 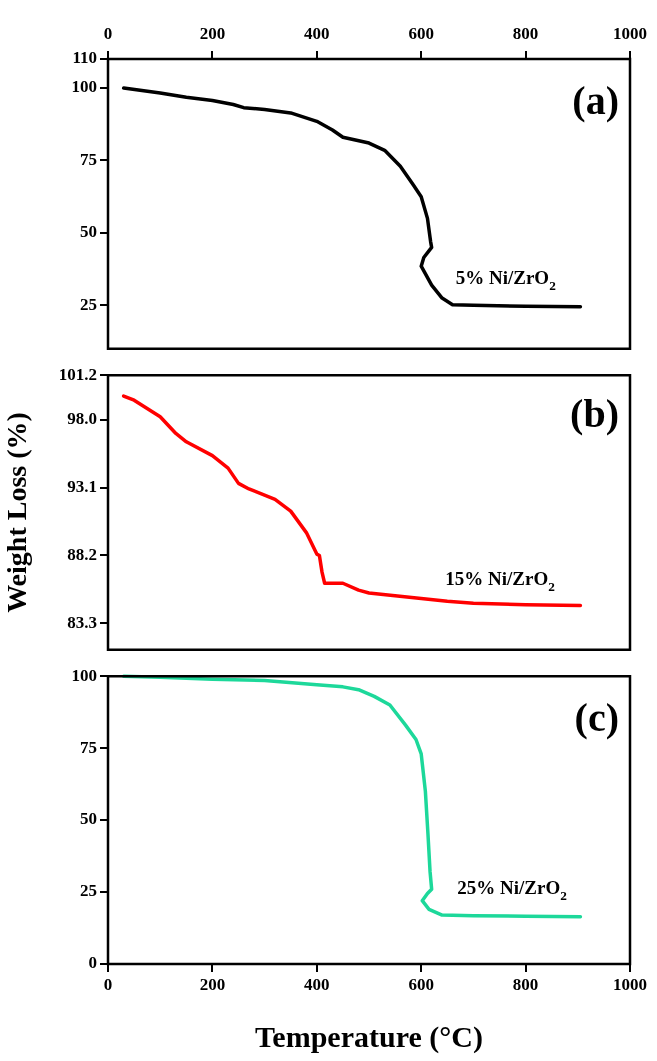 I want to click on x-tick-label: 400, so click(x=317, y=984).